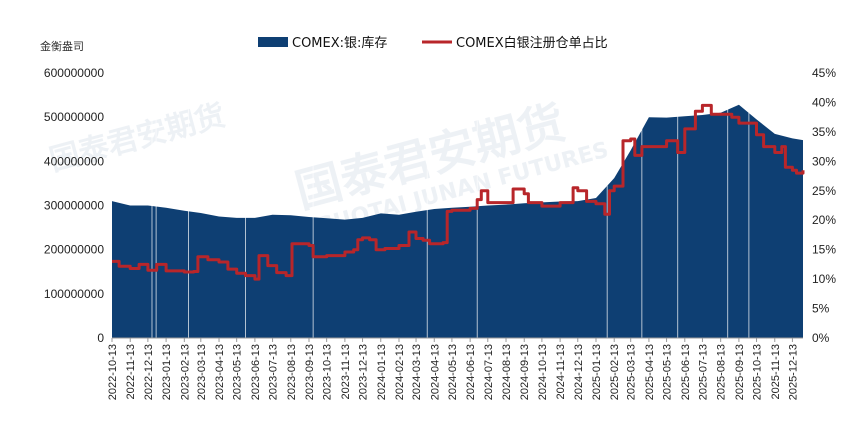 Image resolution: width=853 pixels, height=438 pixels. Describe the element at coordinates (292, 372) in the screenshot. I see `x-tick-label: 2023-08-13` at that location.